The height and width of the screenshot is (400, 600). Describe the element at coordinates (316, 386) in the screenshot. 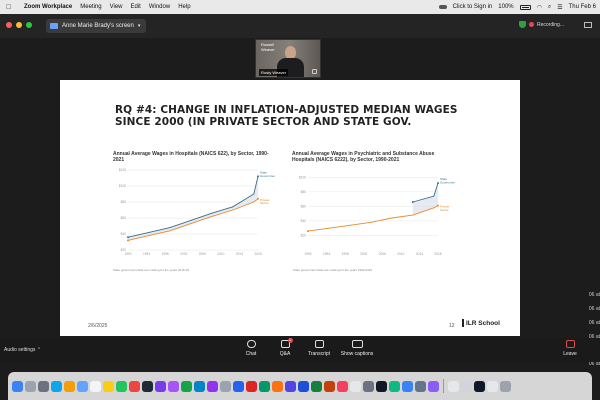

I see `excel-icon` at that location.